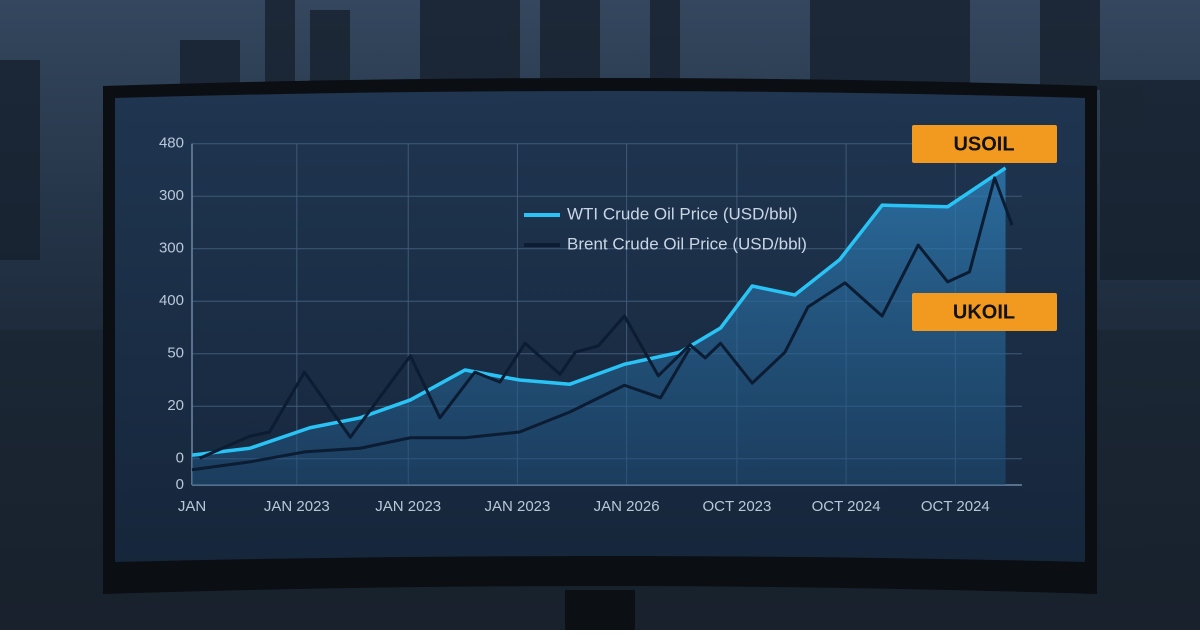 The height and width of the screenshot is (635, 1200). What do you see at coordinates (441, 409) in the screenshot?
I see `line` at bounding box center [441, 409].